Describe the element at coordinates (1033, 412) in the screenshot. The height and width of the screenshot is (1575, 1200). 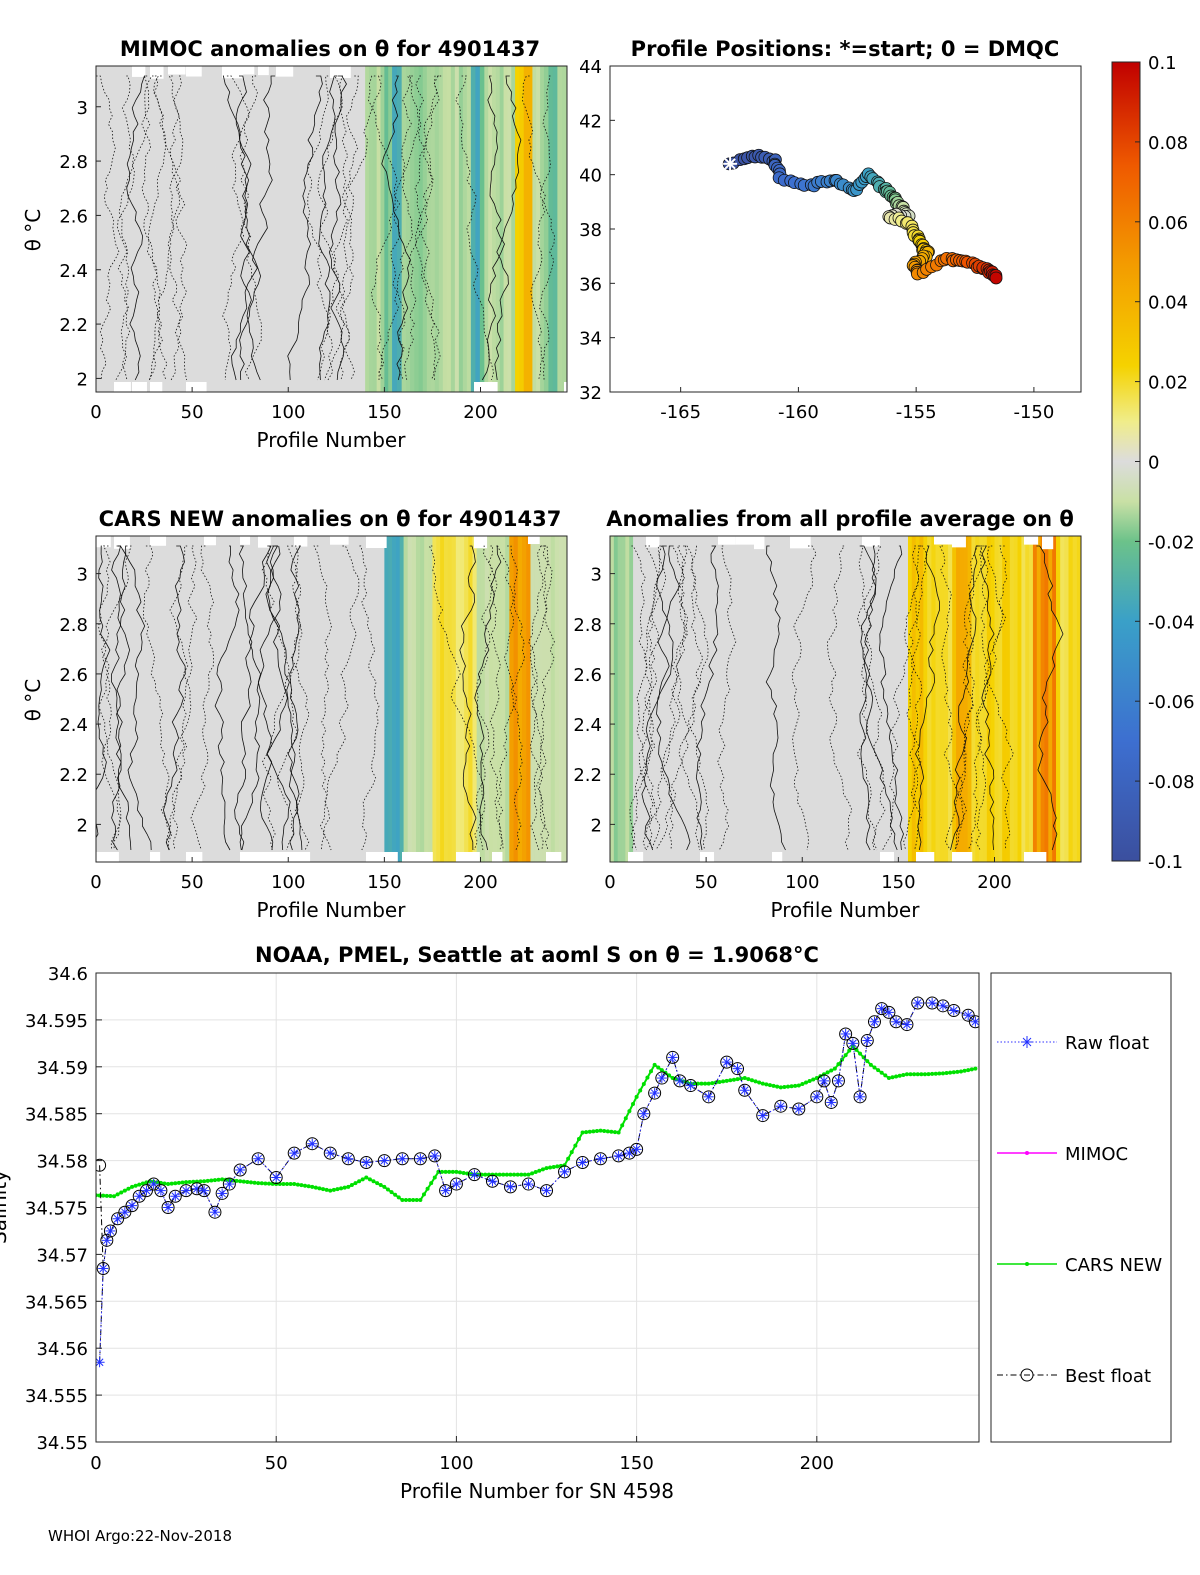
I see `x-tick-label: -150` at that location.